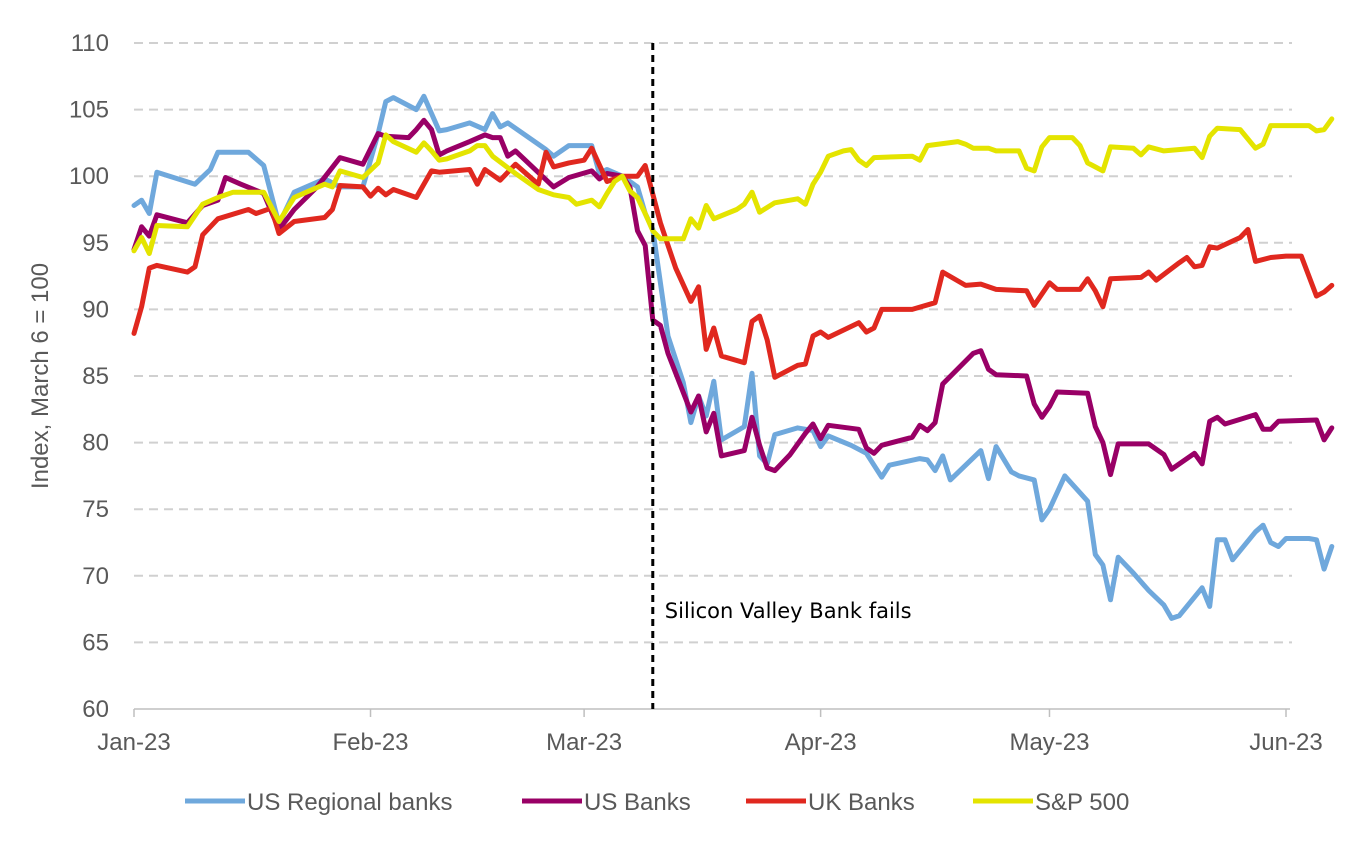 The image size is (1352, 857). Describe the element at coordinates (1082, 802) in the screenshot. I see `legend-label-3: S&P 500` at that location.